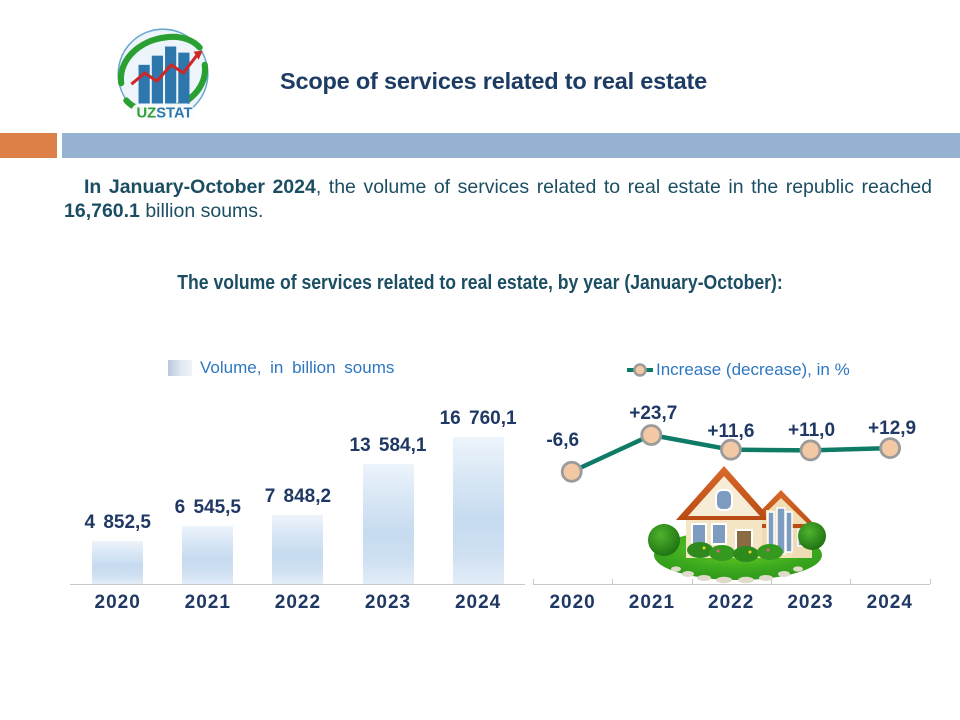 Image resolution: width=960 pixels, height=720 pixels. Describe the element at coordinates (478, 418) in the screenshot. I see `bar-value-label: 16 760,1` at that location.